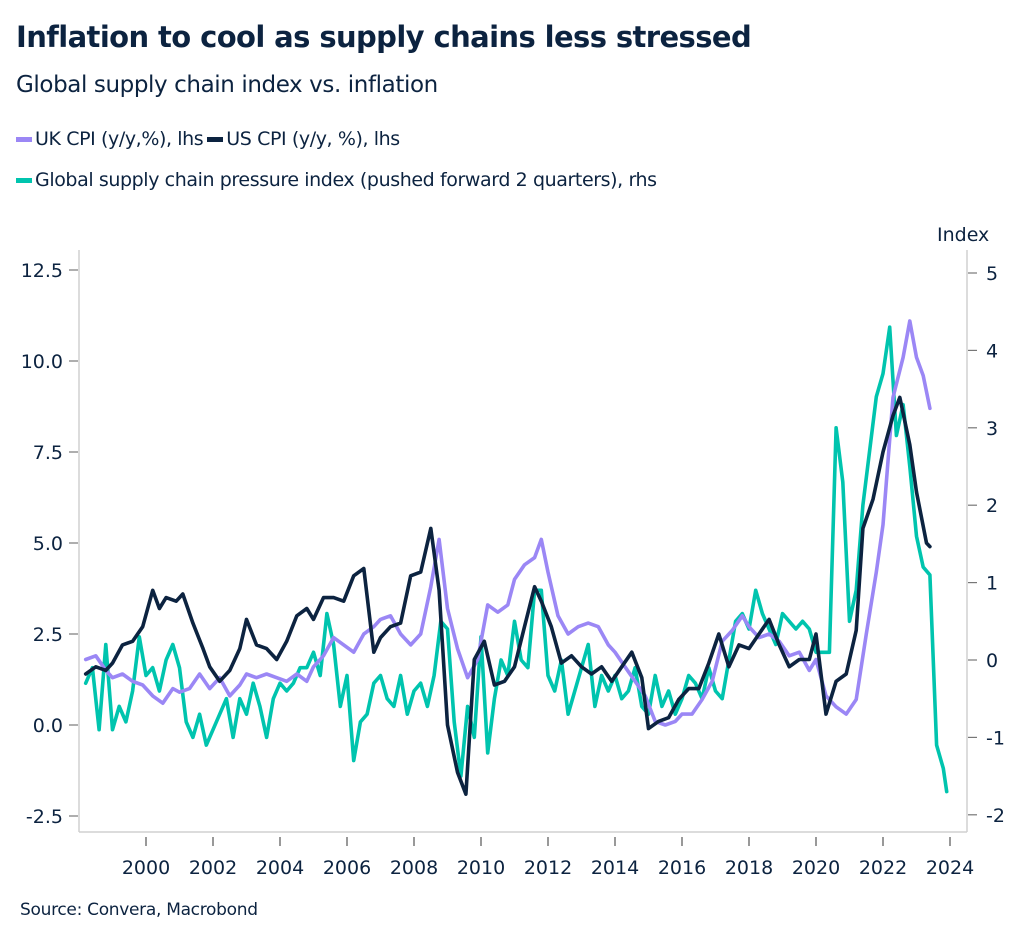 The image size is (1024, 943). Describe the element at coordinates (992, 351) in the screenshot. I see `y-right-tick-label: 4` at that location.